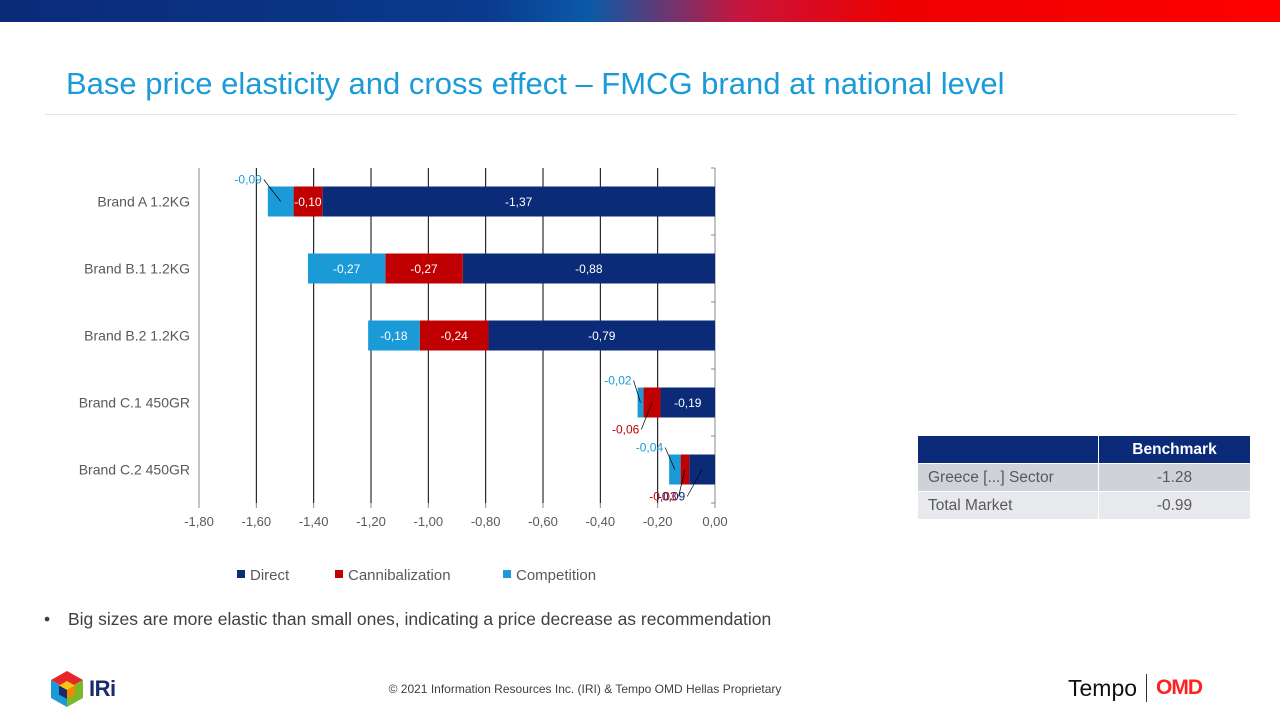  Describe the element at coordinates (1008, 505) in the screenshot. I see `benchmark-row-label: Total Market` at that location.